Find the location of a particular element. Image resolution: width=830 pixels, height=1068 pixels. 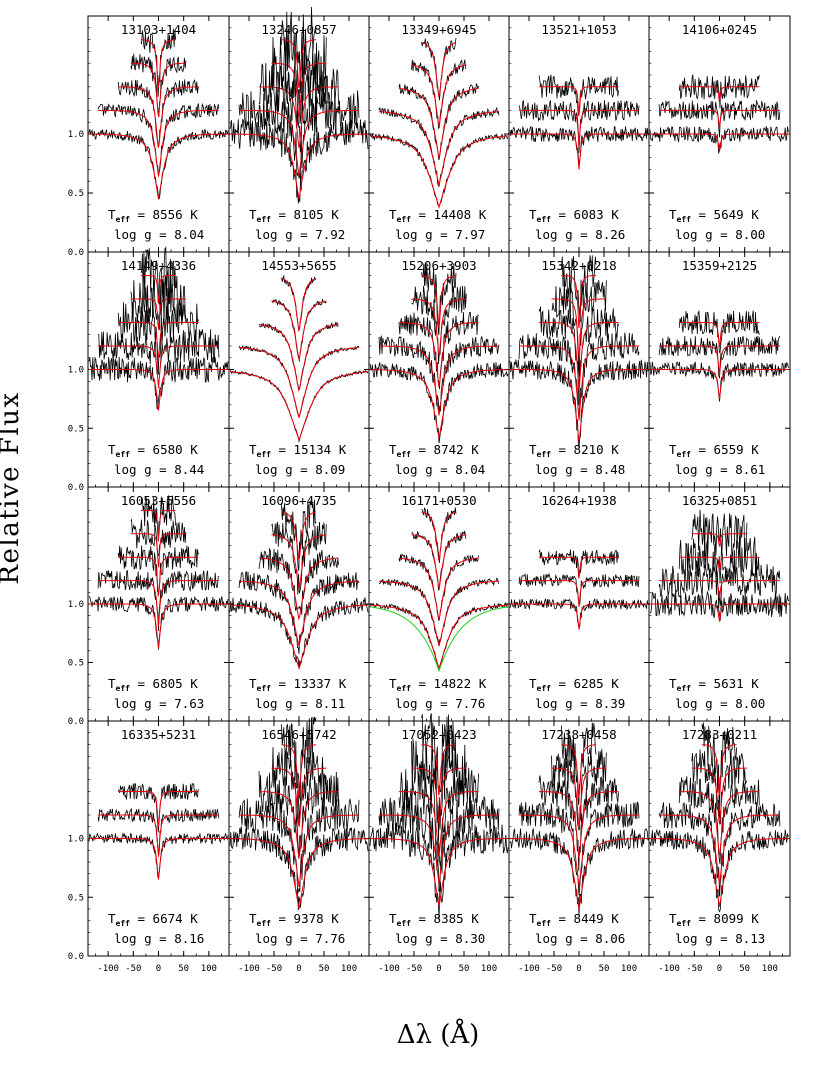

panel-13521+1053: 13521+1053 Teff = 6083 K log g = 8.26 is located at coordinates (579, 134).